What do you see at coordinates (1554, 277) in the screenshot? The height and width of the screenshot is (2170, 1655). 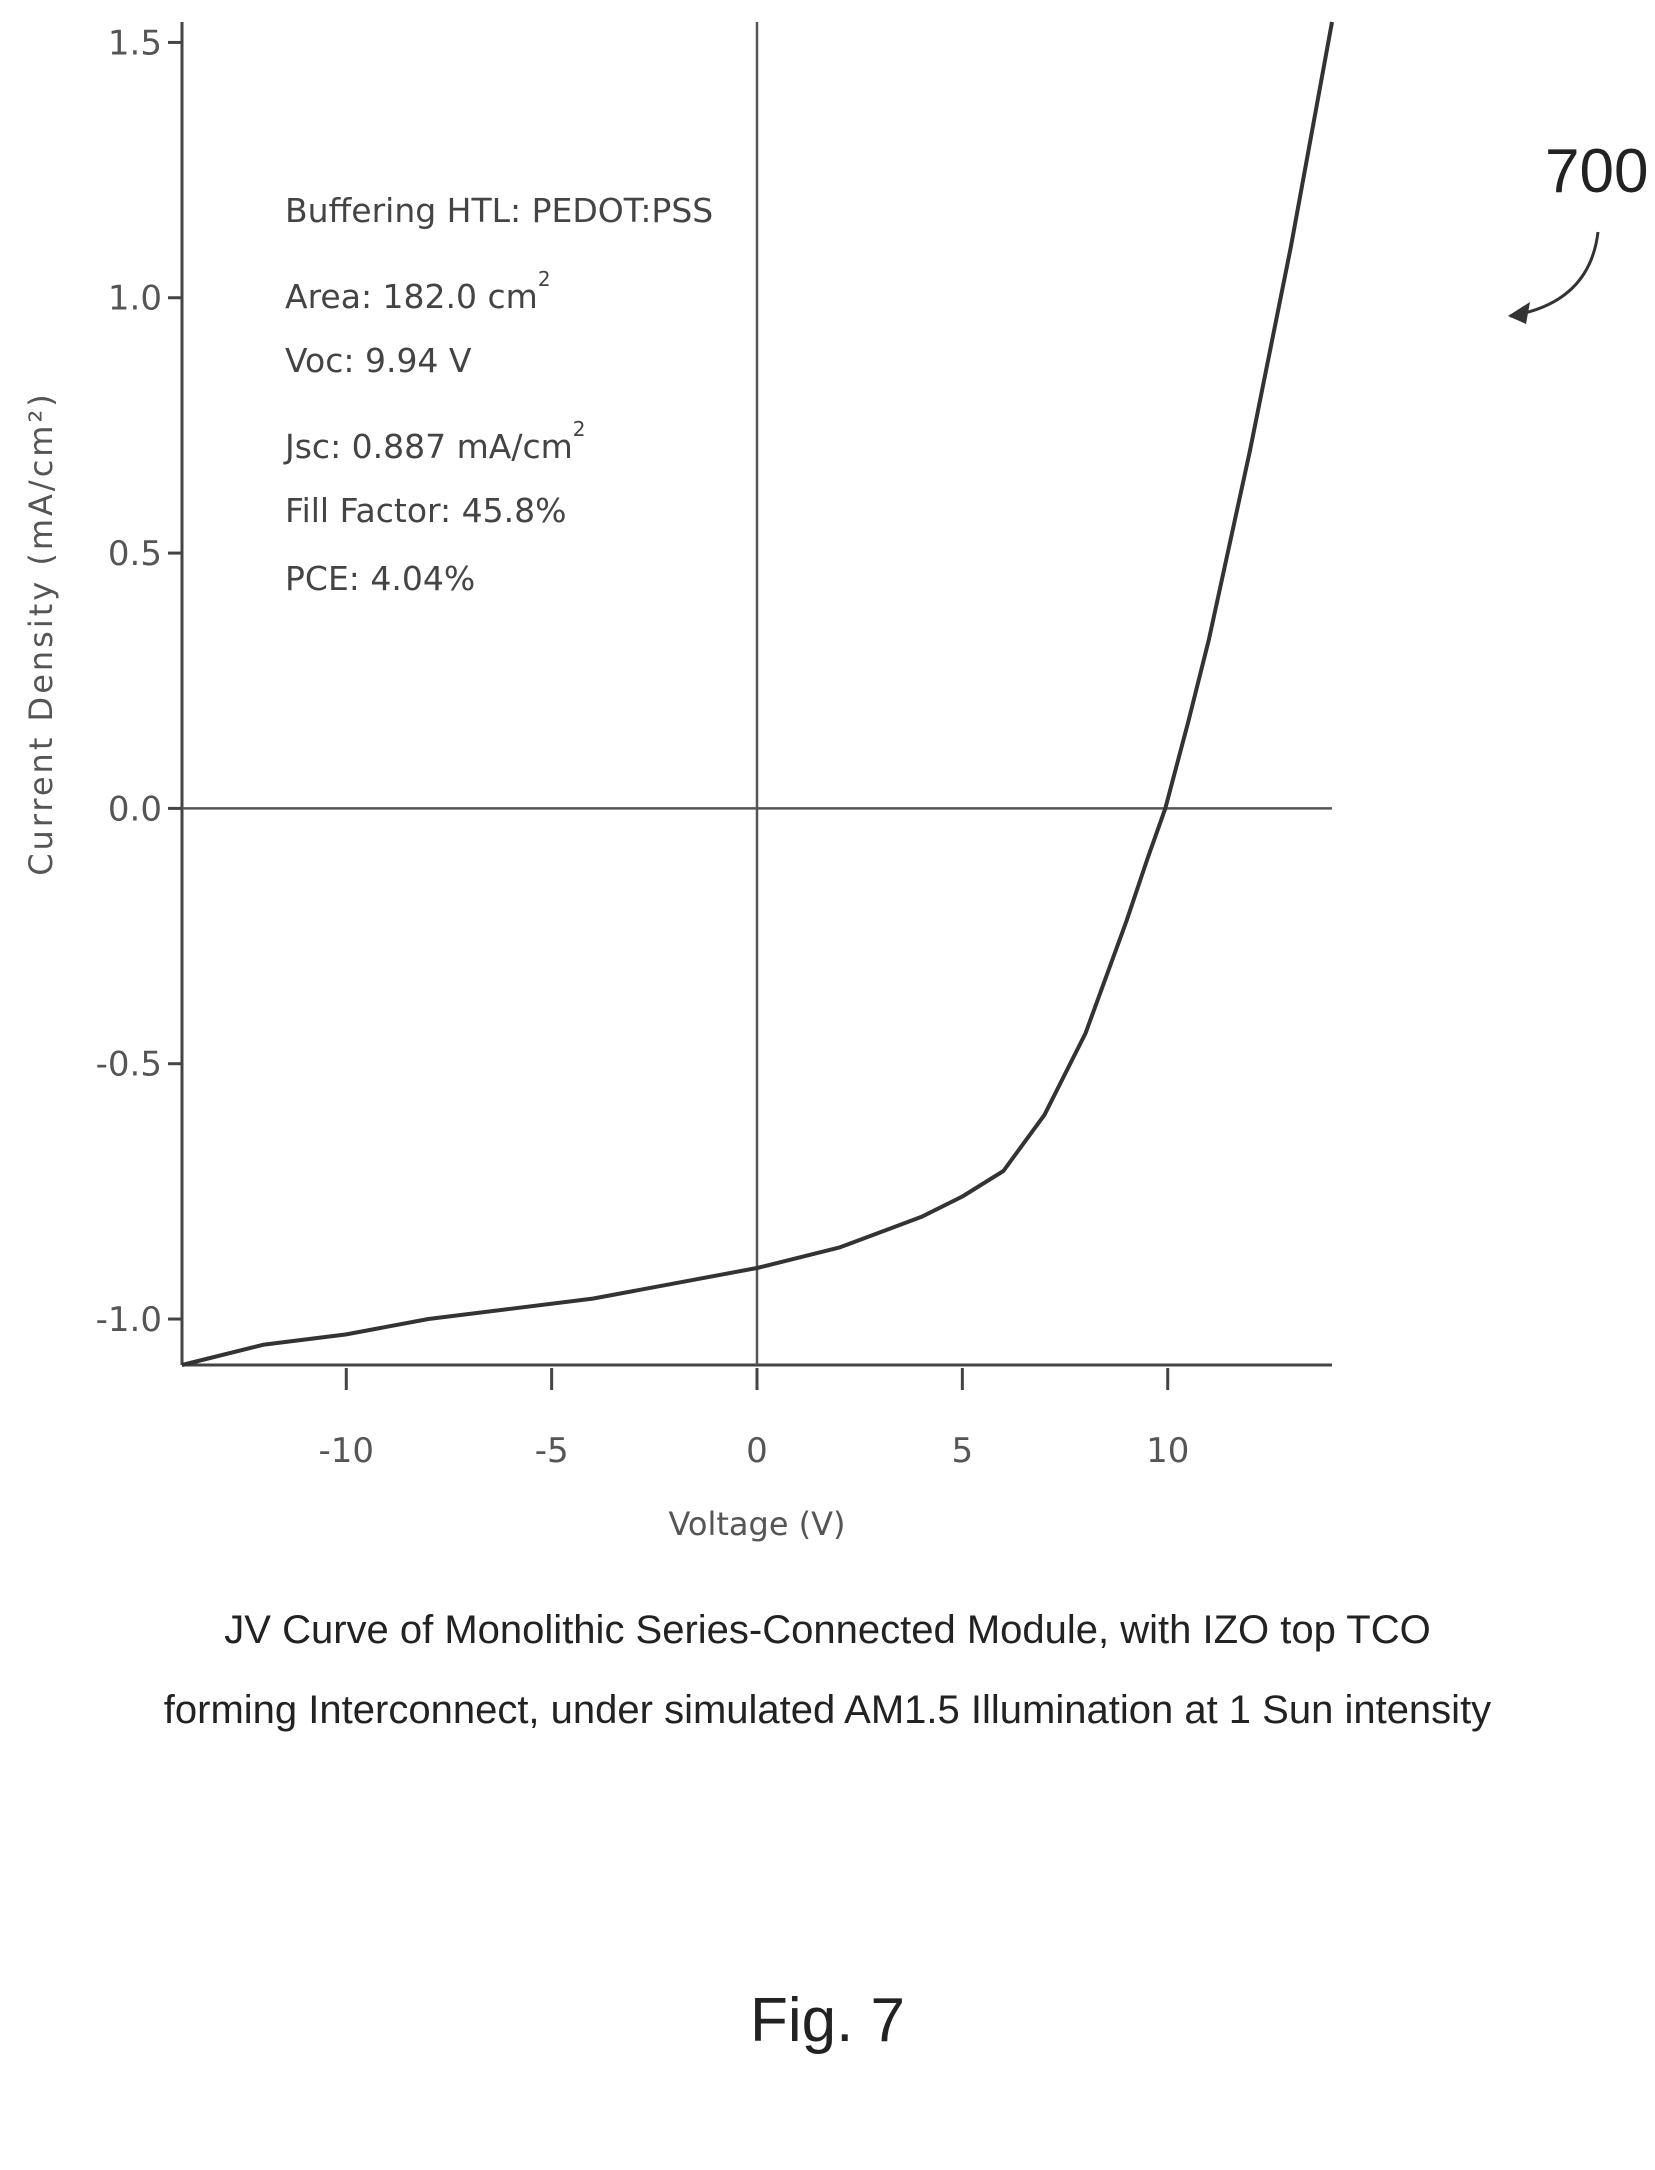 I see `reference-arrow-icon` at bounding box center [1554, 277].